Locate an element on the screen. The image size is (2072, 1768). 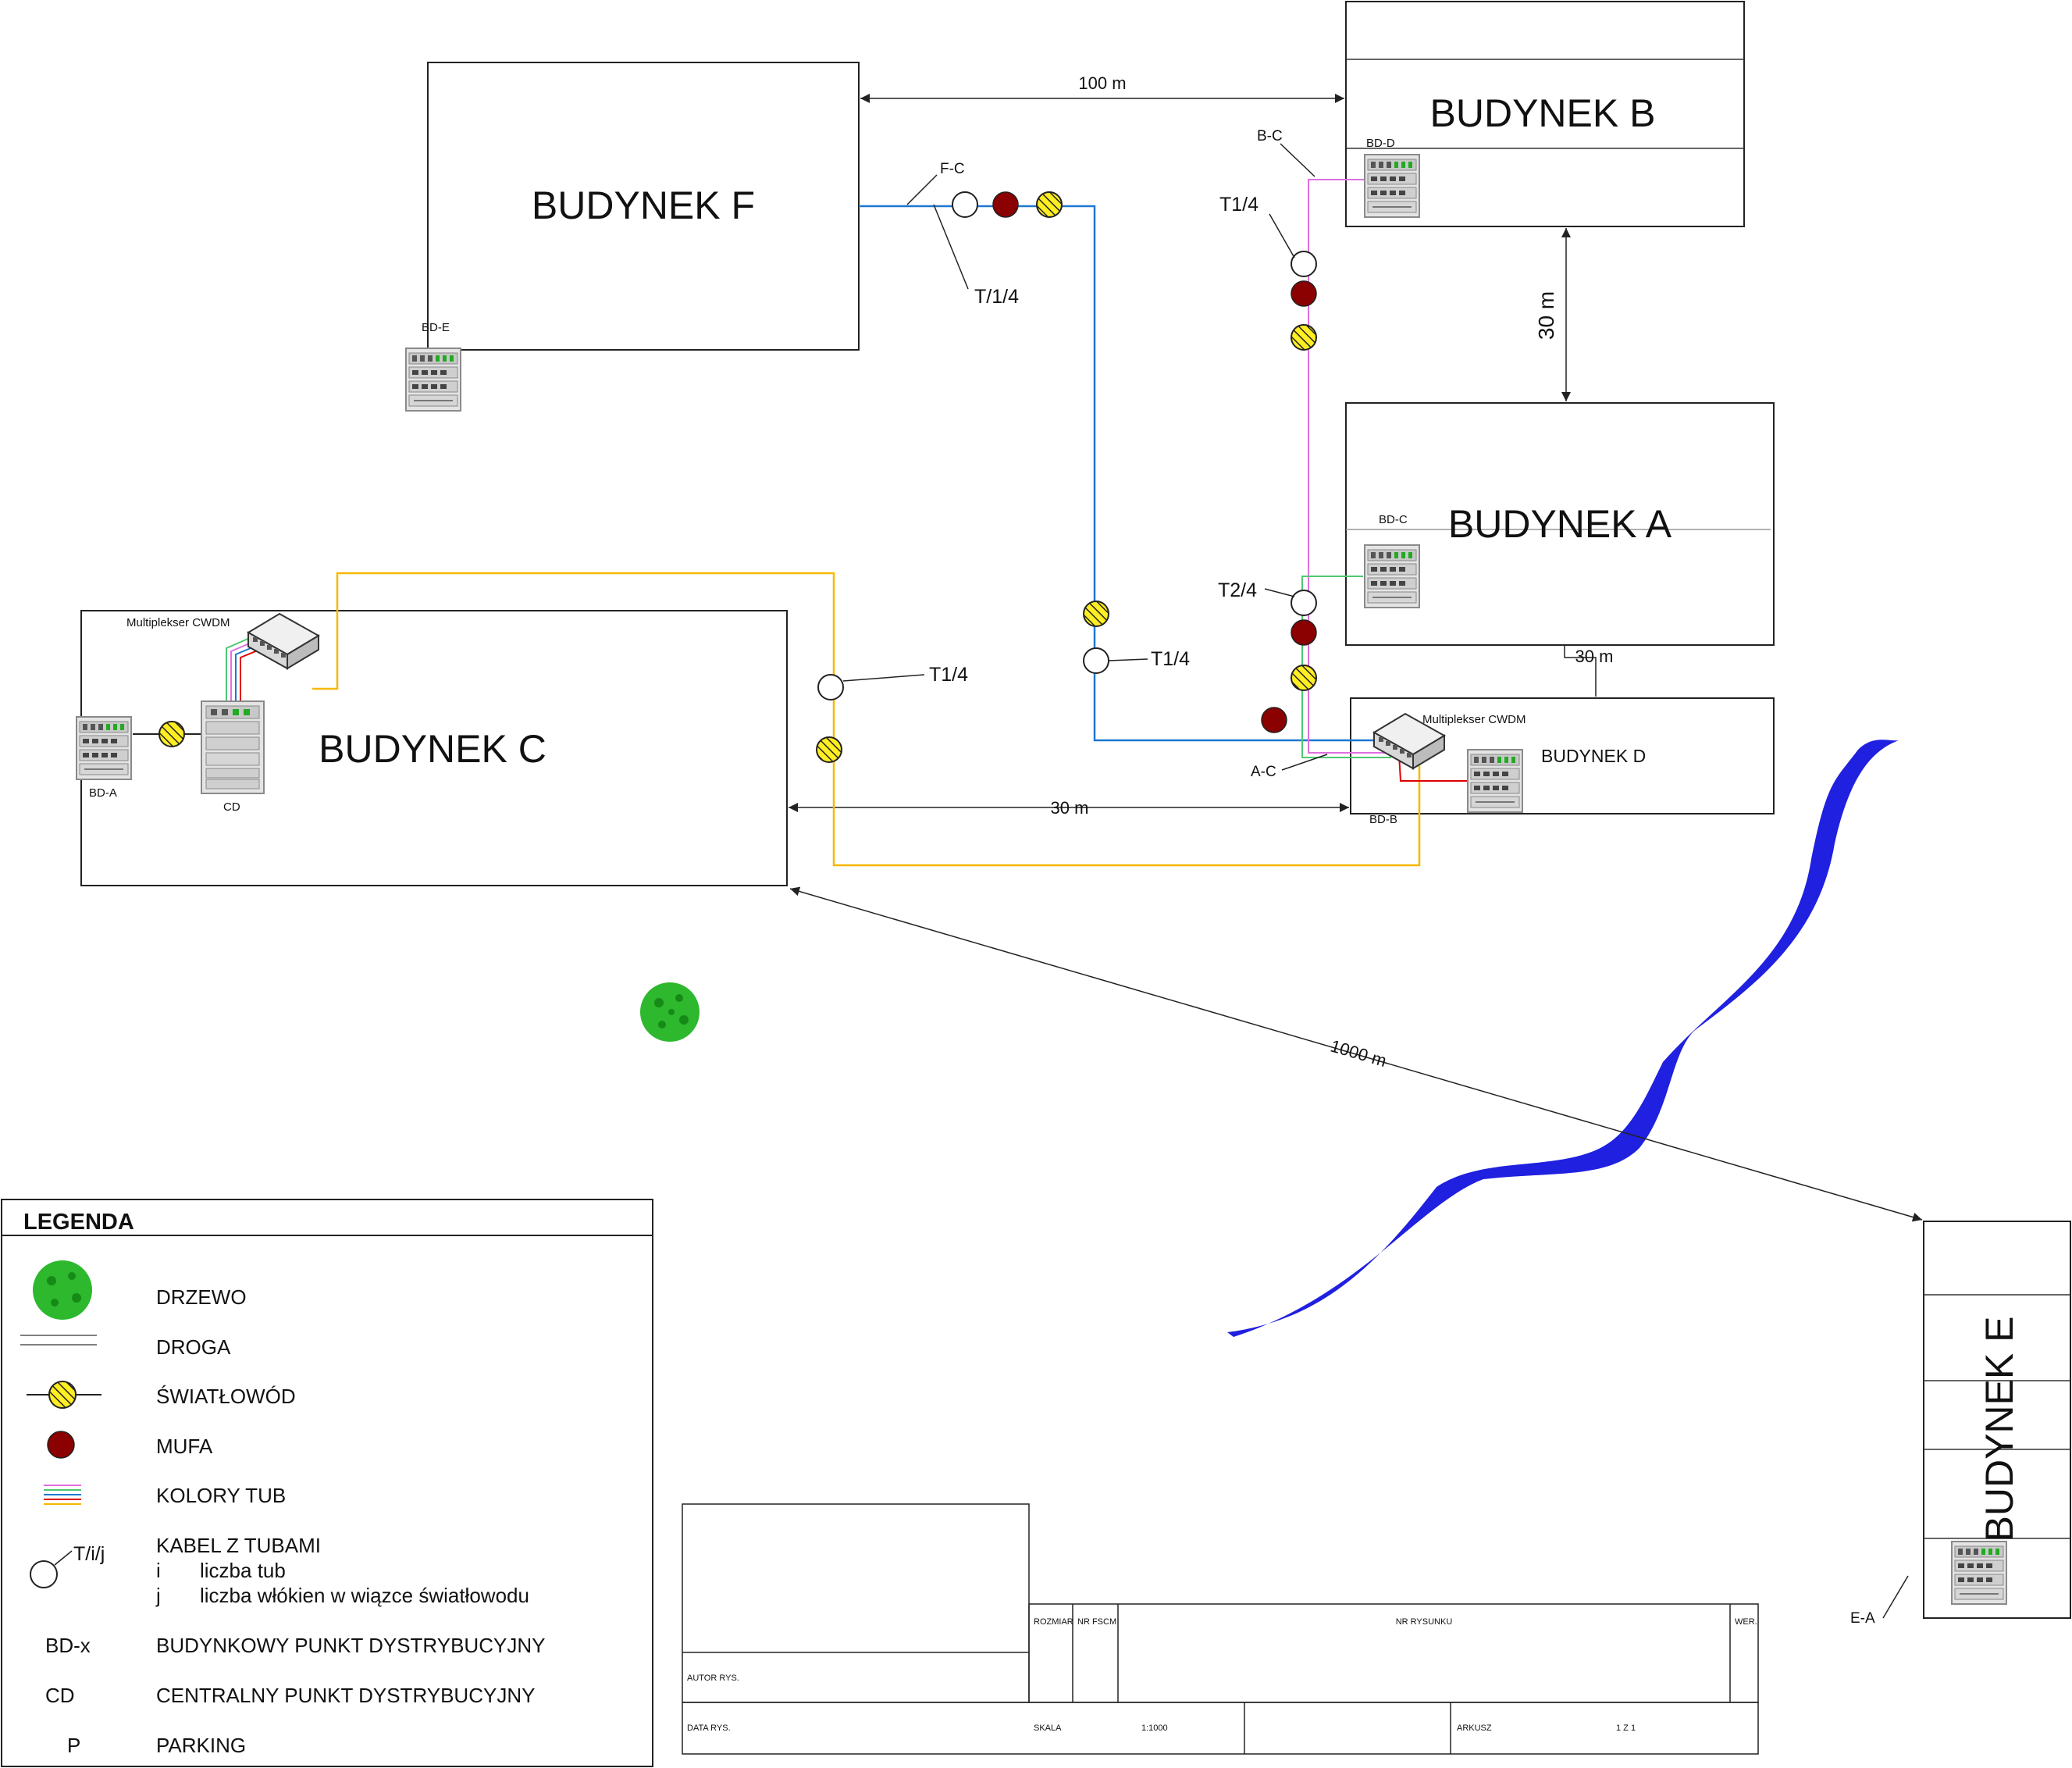
legend-kabel-j-desc: liczba włókien w wiązce światłowodu is located at coordinates (364, 1595).